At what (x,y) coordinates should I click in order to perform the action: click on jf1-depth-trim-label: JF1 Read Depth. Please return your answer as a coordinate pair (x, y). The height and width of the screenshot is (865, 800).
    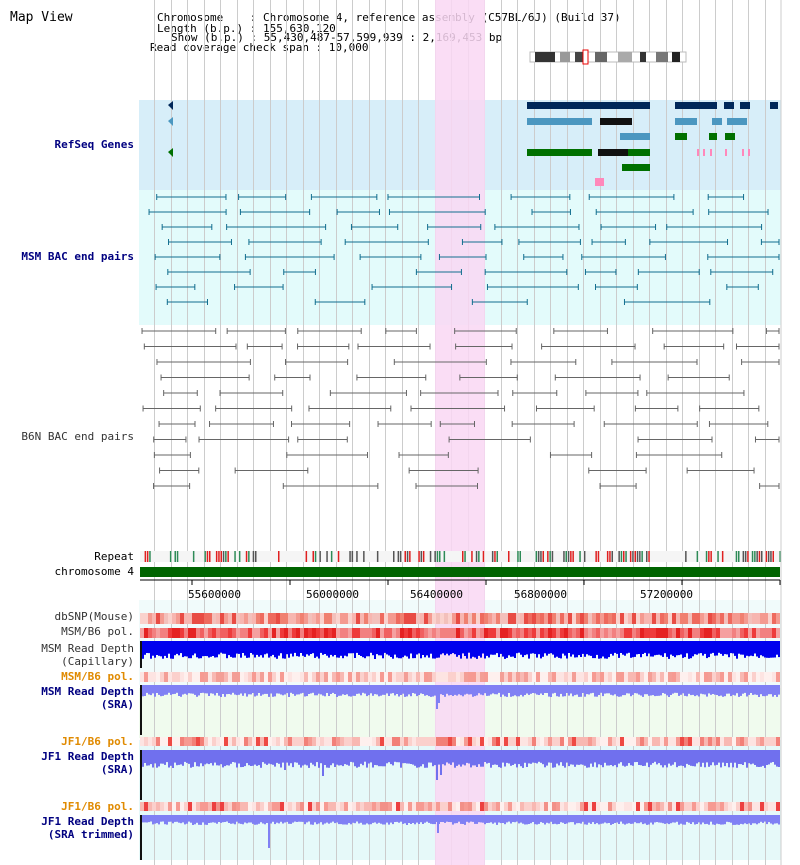
    Looking at the image, I should click on (87, 821).